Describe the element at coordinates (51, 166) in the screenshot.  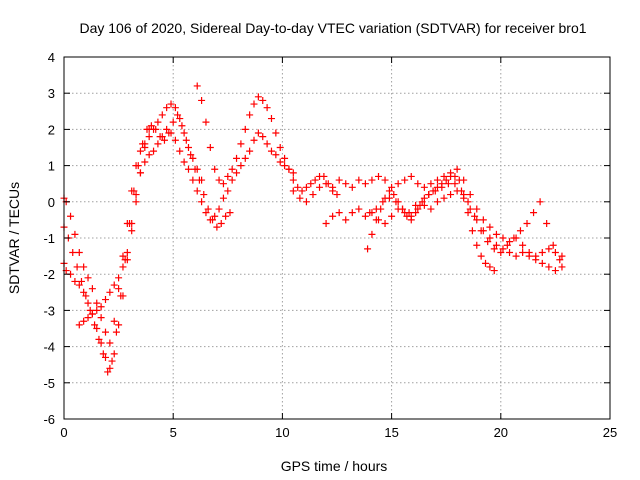
I see `y-tick-label: 1` at that location.